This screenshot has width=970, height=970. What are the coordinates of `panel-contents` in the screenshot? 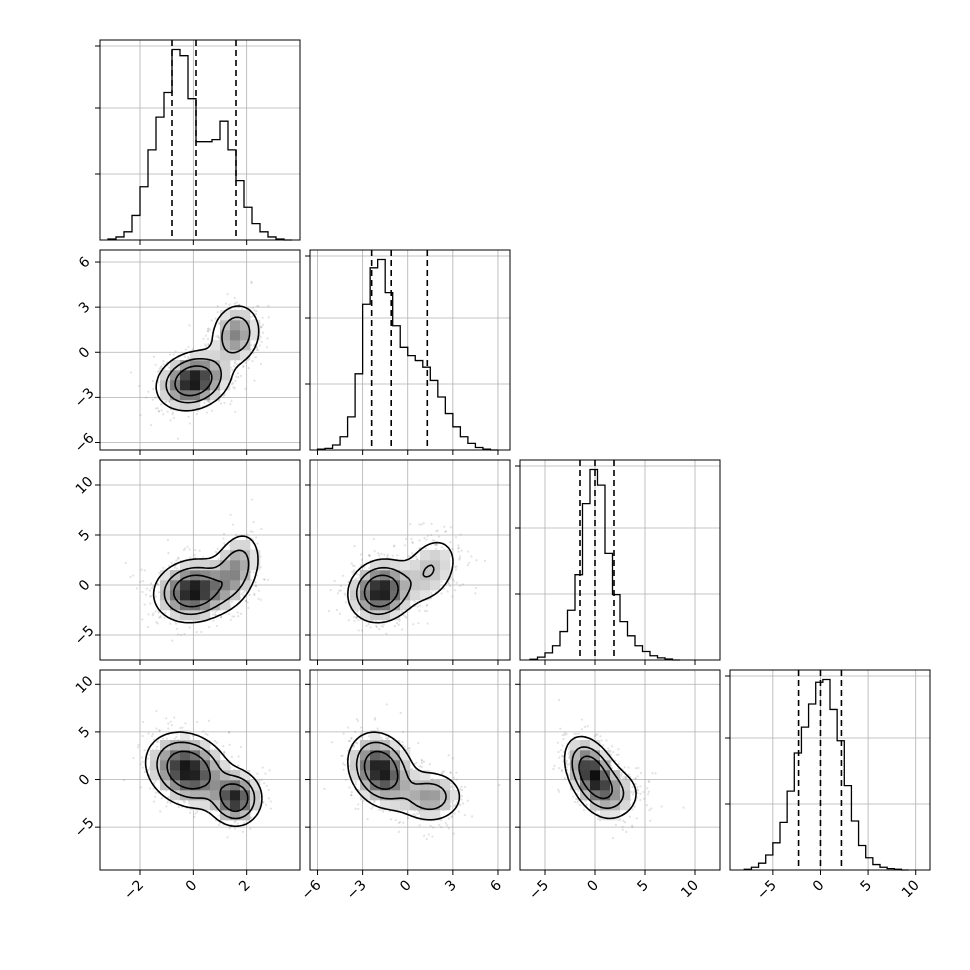 It's located at (199, 360).